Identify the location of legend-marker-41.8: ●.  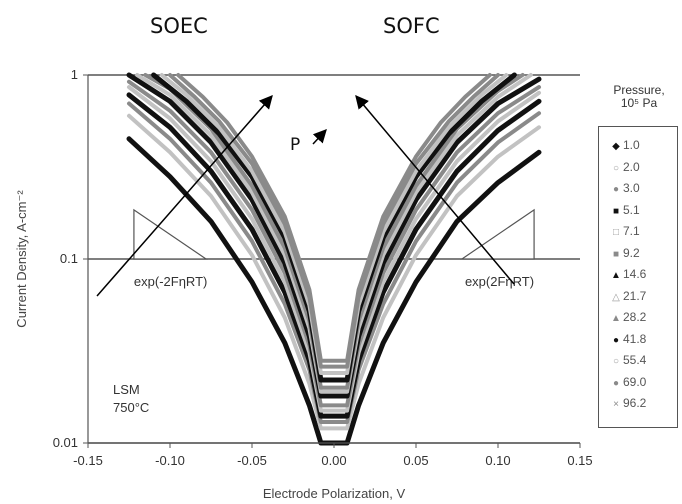
(616, 340).